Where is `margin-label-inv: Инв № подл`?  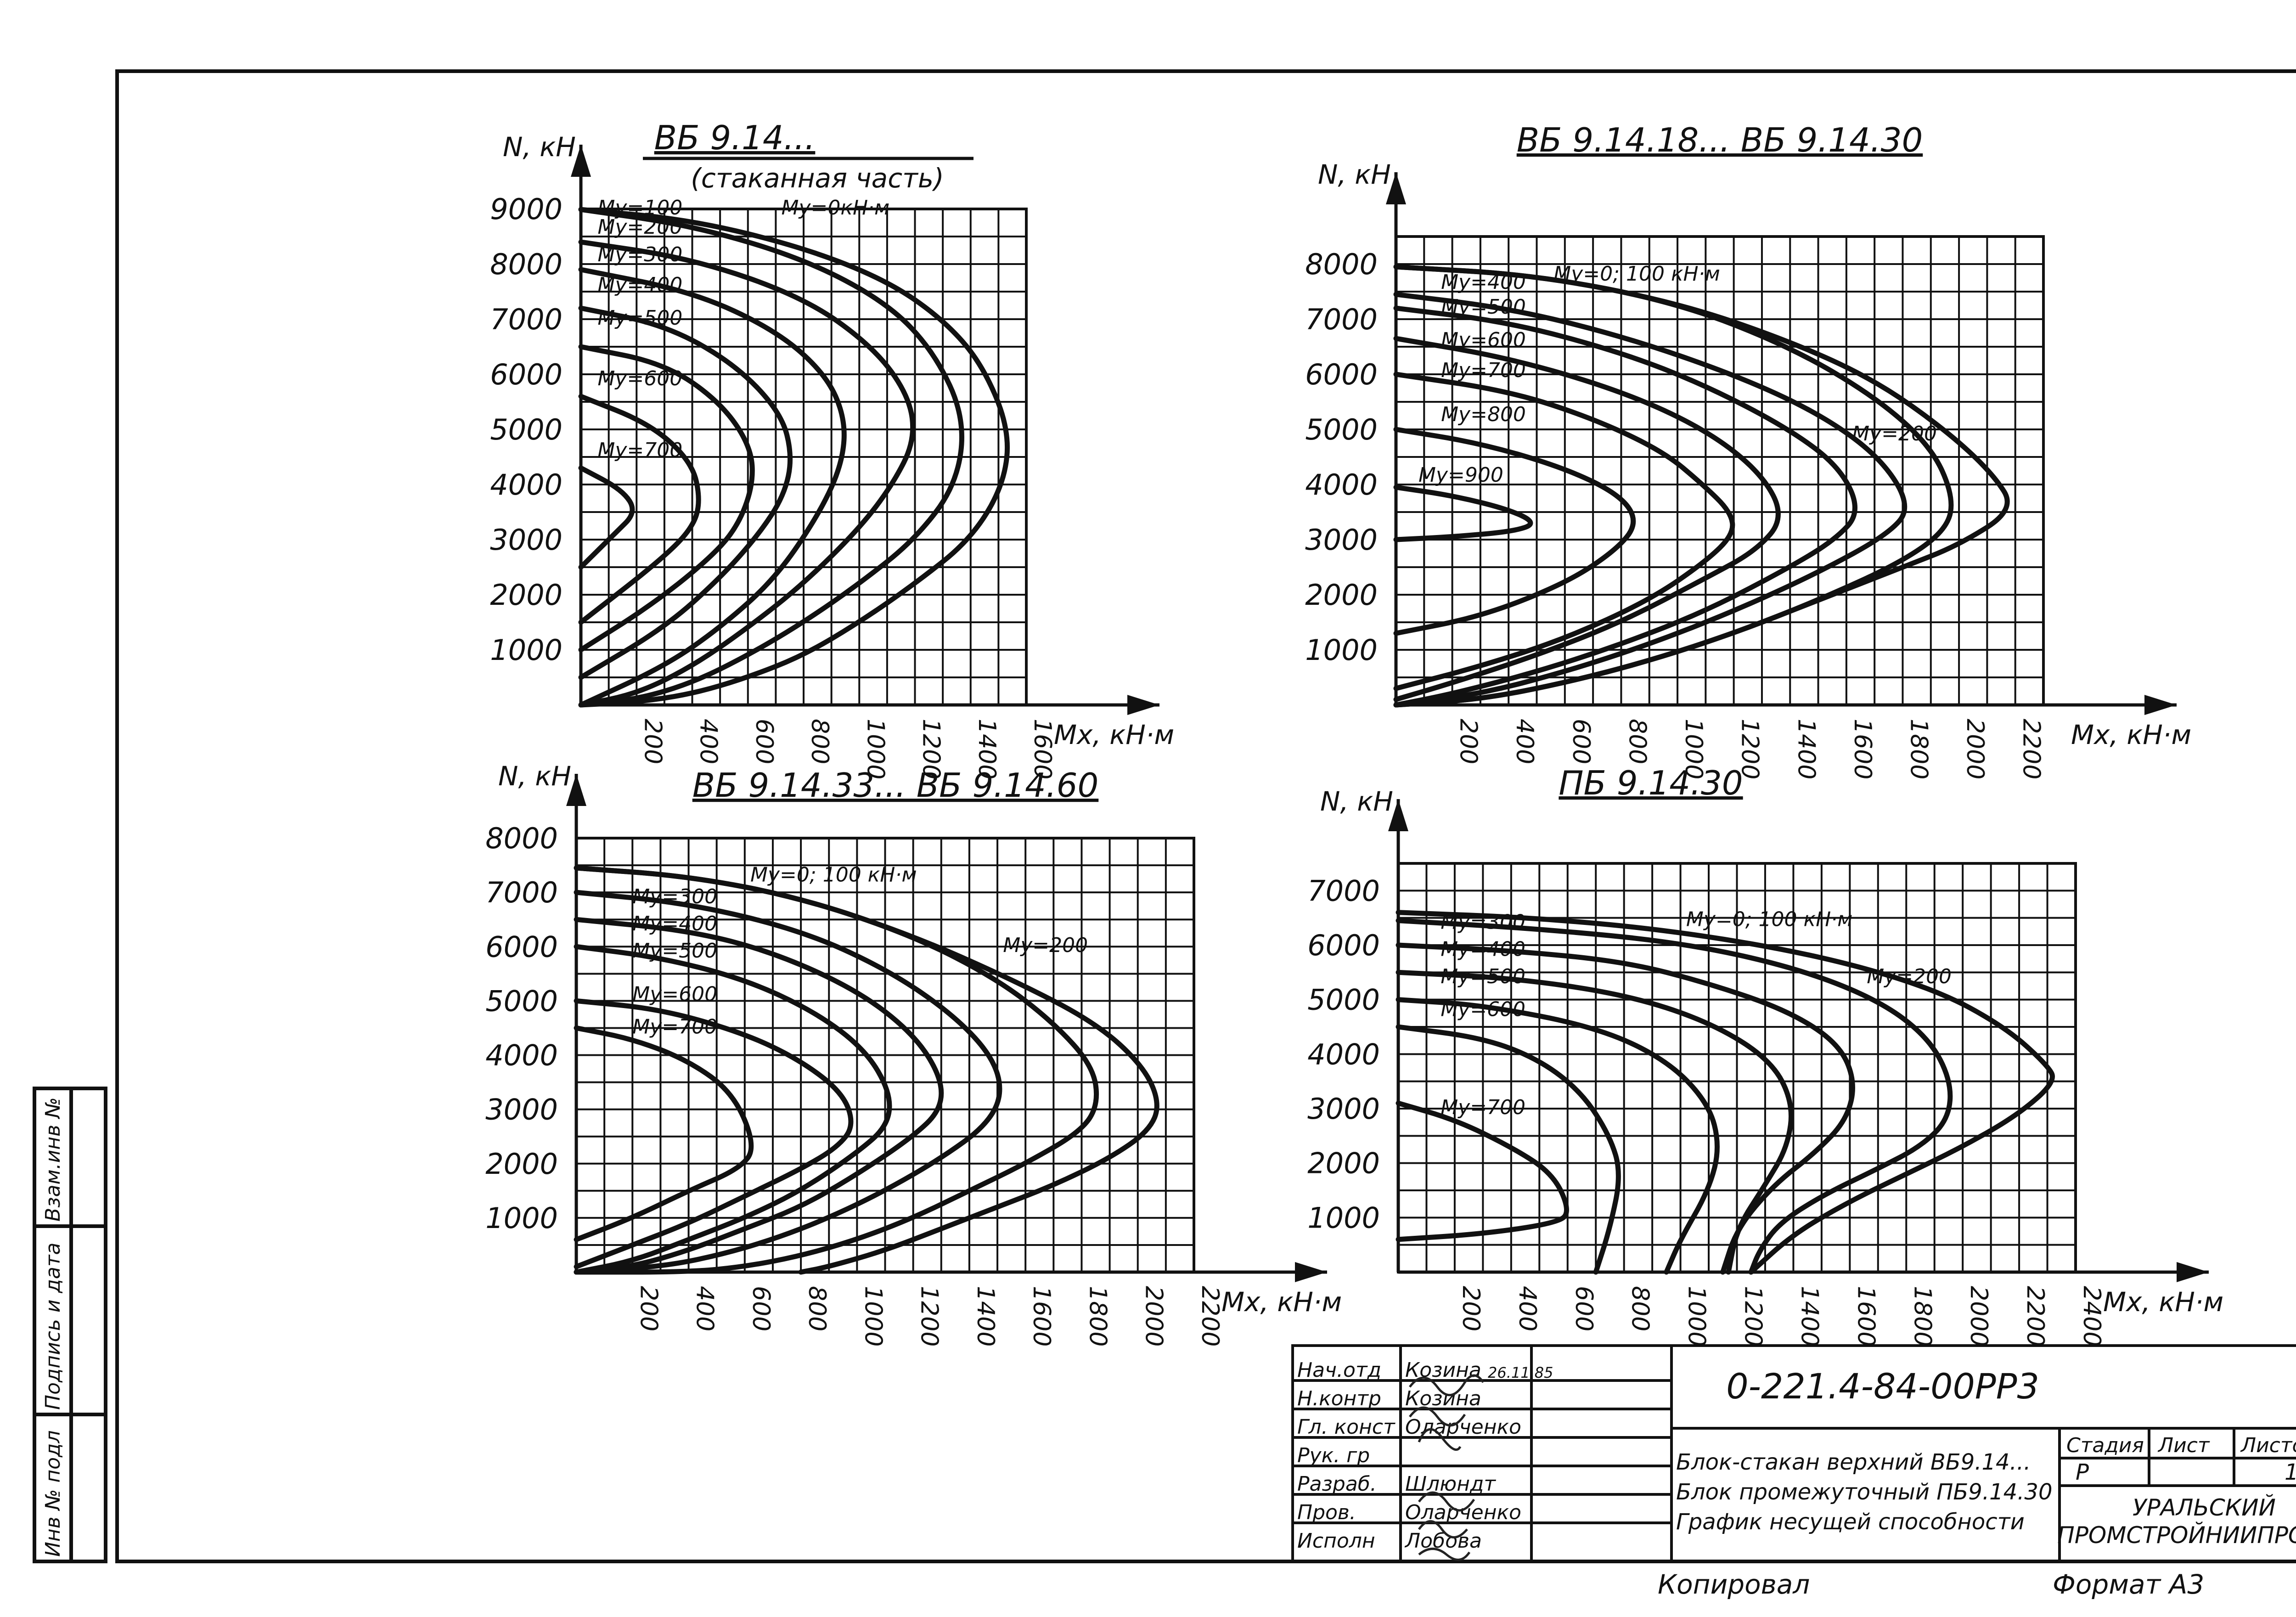 margin-label-inv: Инв № подл is located at coordinates (53, 1493).